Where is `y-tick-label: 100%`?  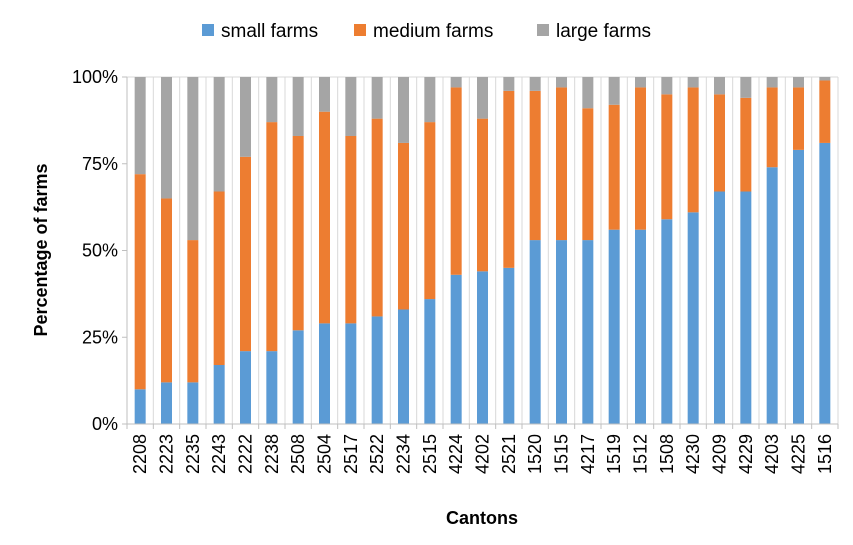
y-tick-label: 100% is located at coordinates (95, 77).